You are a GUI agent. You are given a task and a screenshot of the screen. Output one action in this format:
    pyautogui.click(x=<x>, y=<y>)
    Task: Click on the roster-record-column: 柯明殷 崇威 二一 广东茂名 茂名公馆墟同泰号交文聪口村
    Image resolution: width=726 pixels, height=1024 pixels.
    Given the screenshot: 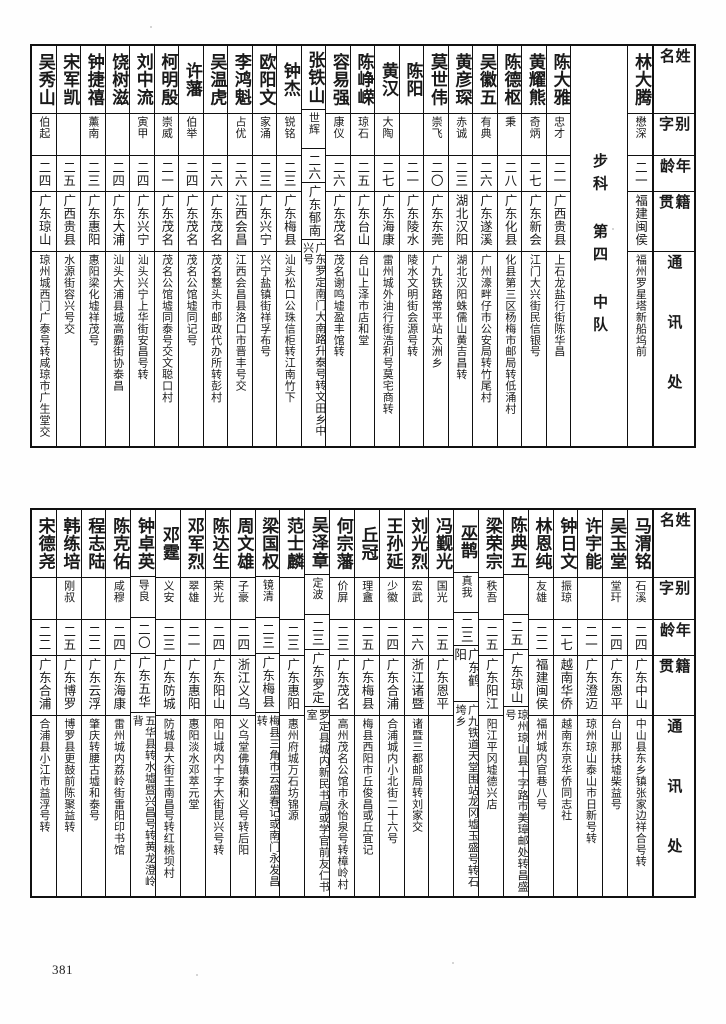 What is the action you would take?
    pyautogui.click(x=166, y=246)
    